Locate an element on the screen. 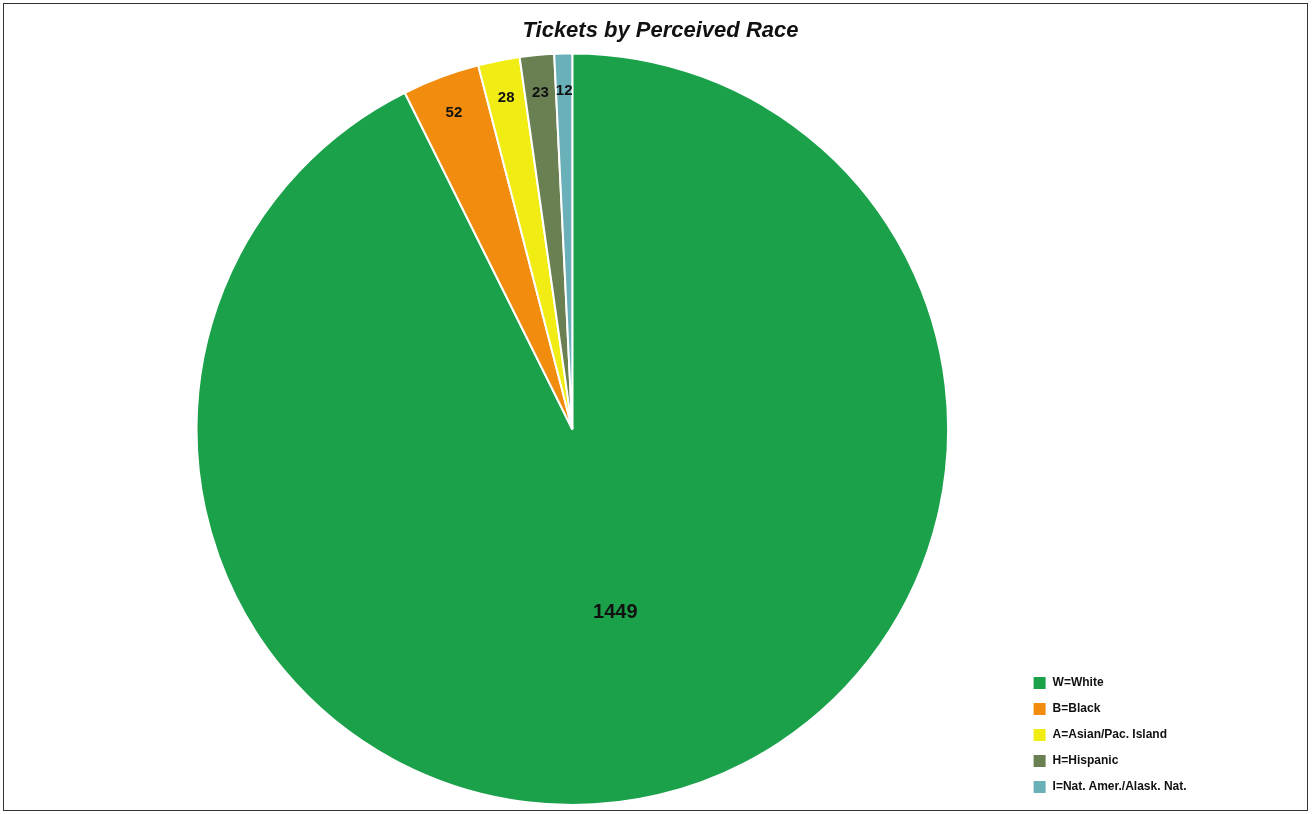 Image resolution: width=1313 pixels, height=814 pixels. data-label: 1449 is located at coordinates (615, 610).